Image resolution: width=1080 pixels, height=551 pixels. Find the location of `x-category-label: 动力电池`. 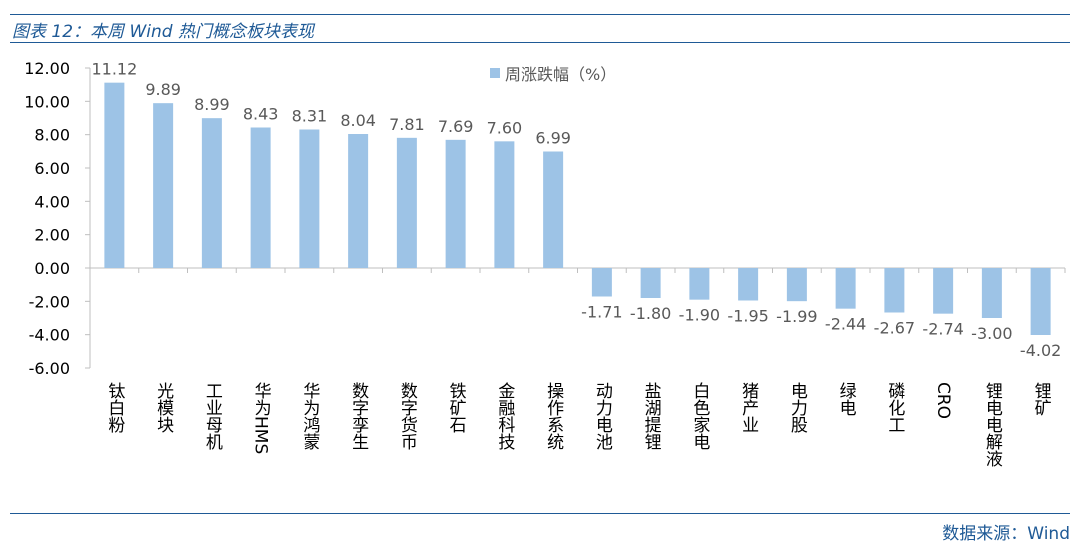

x-category-label: 动力电池 is located at coordinates (602, 416).